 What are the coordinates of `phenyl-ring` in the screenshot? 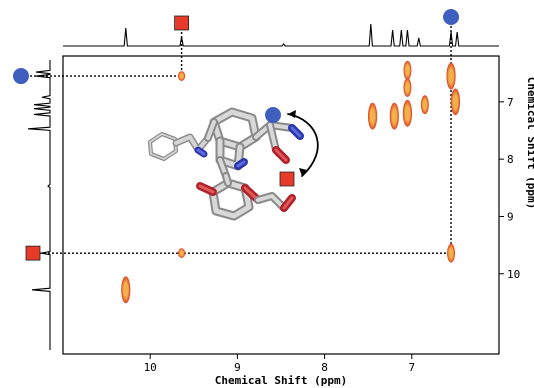 It's located at (163, 146).